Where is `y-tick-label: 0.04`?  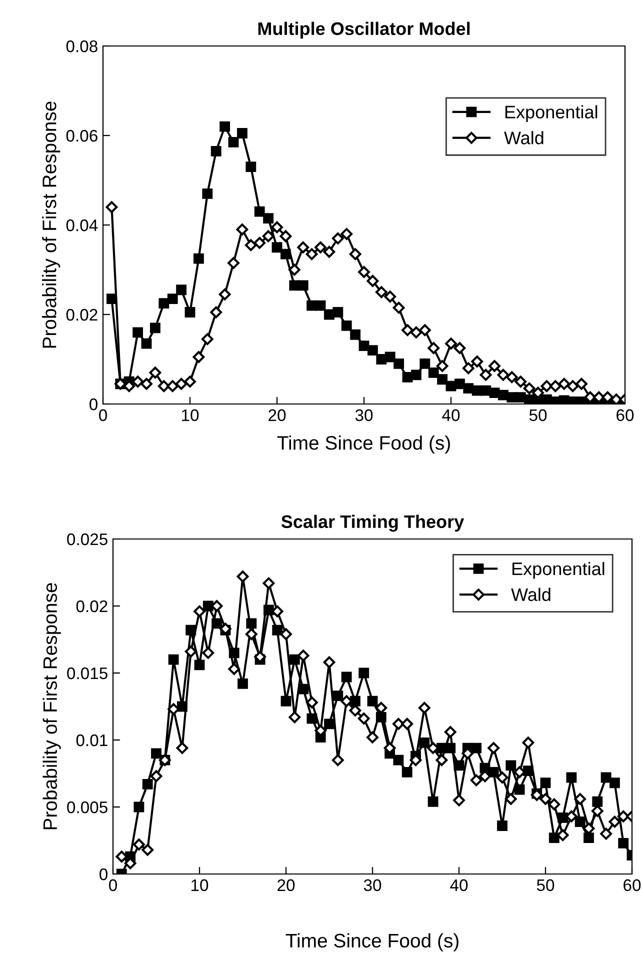 y-tick-label: 0.04 is located at coordinates (82, 225).